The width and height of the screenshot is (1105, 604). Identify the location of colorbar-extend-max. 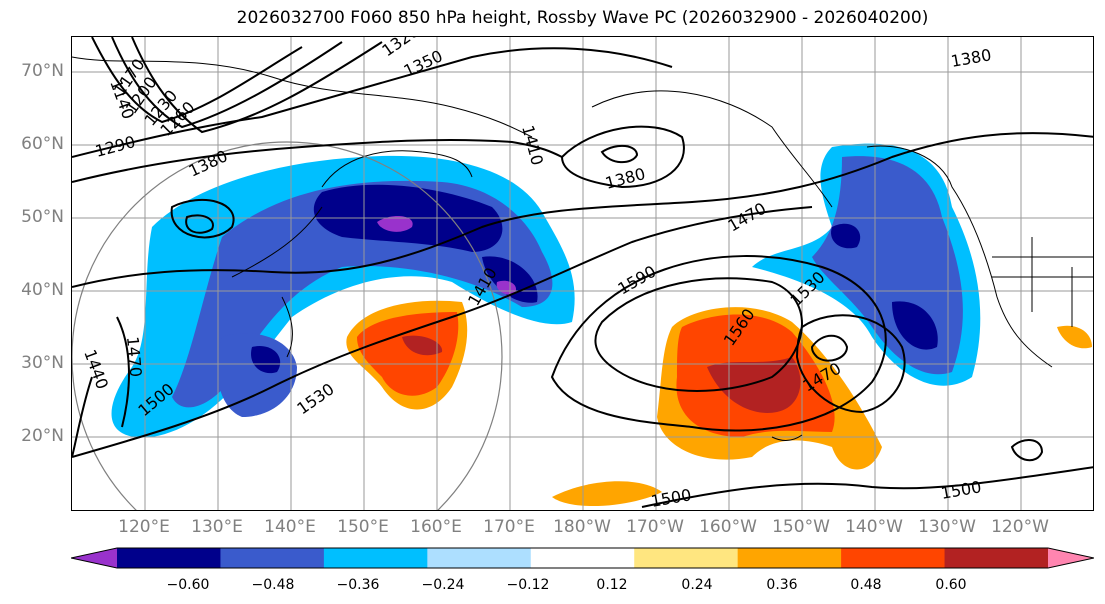
(1071, 558).